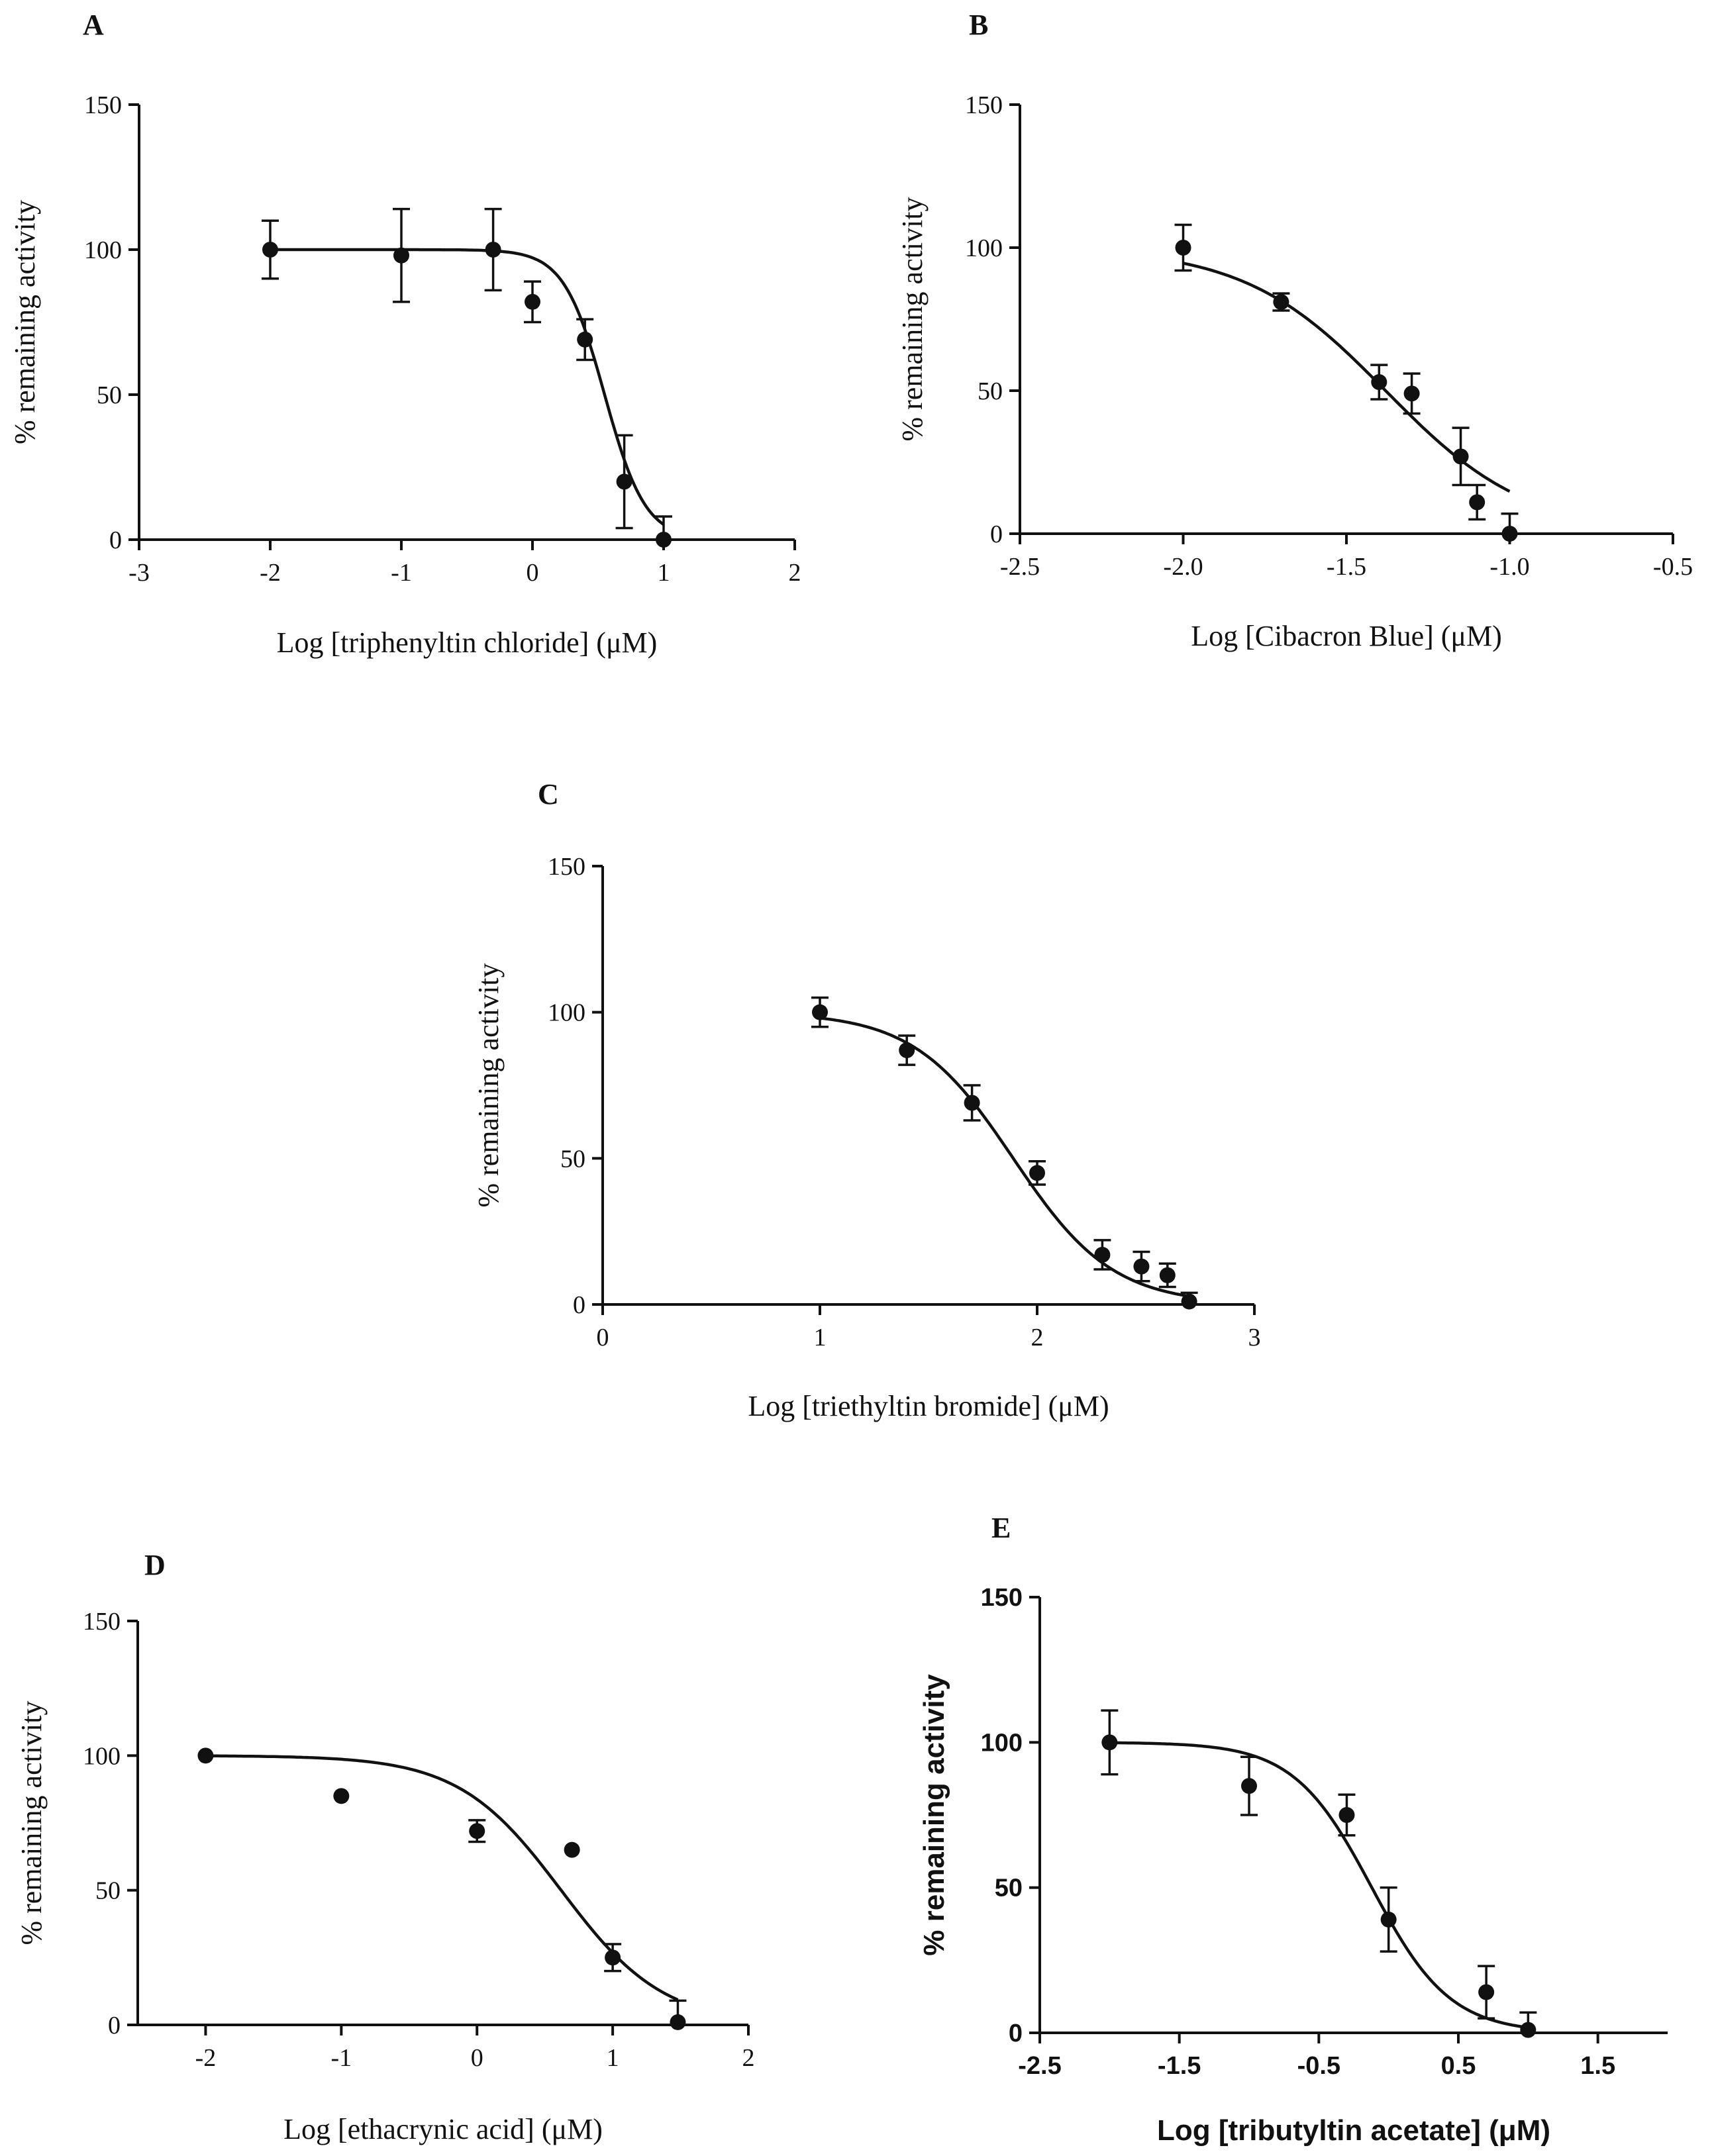  I want to click on y-tick-label-b: 150, so click(984, 105).